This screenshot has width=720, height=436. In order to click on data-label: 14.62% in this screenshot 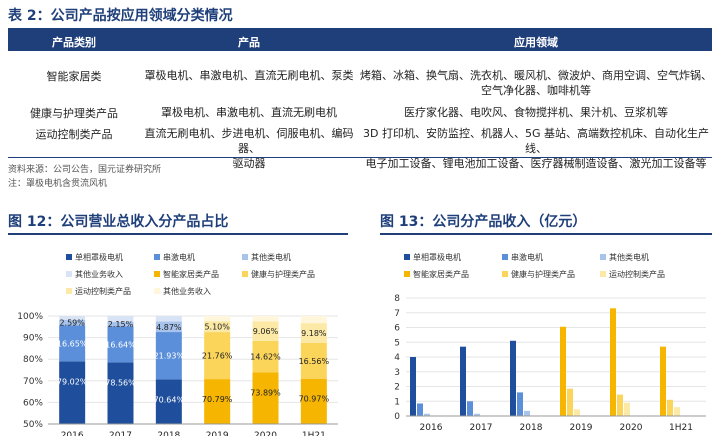, I will do `click(265, 357)`.